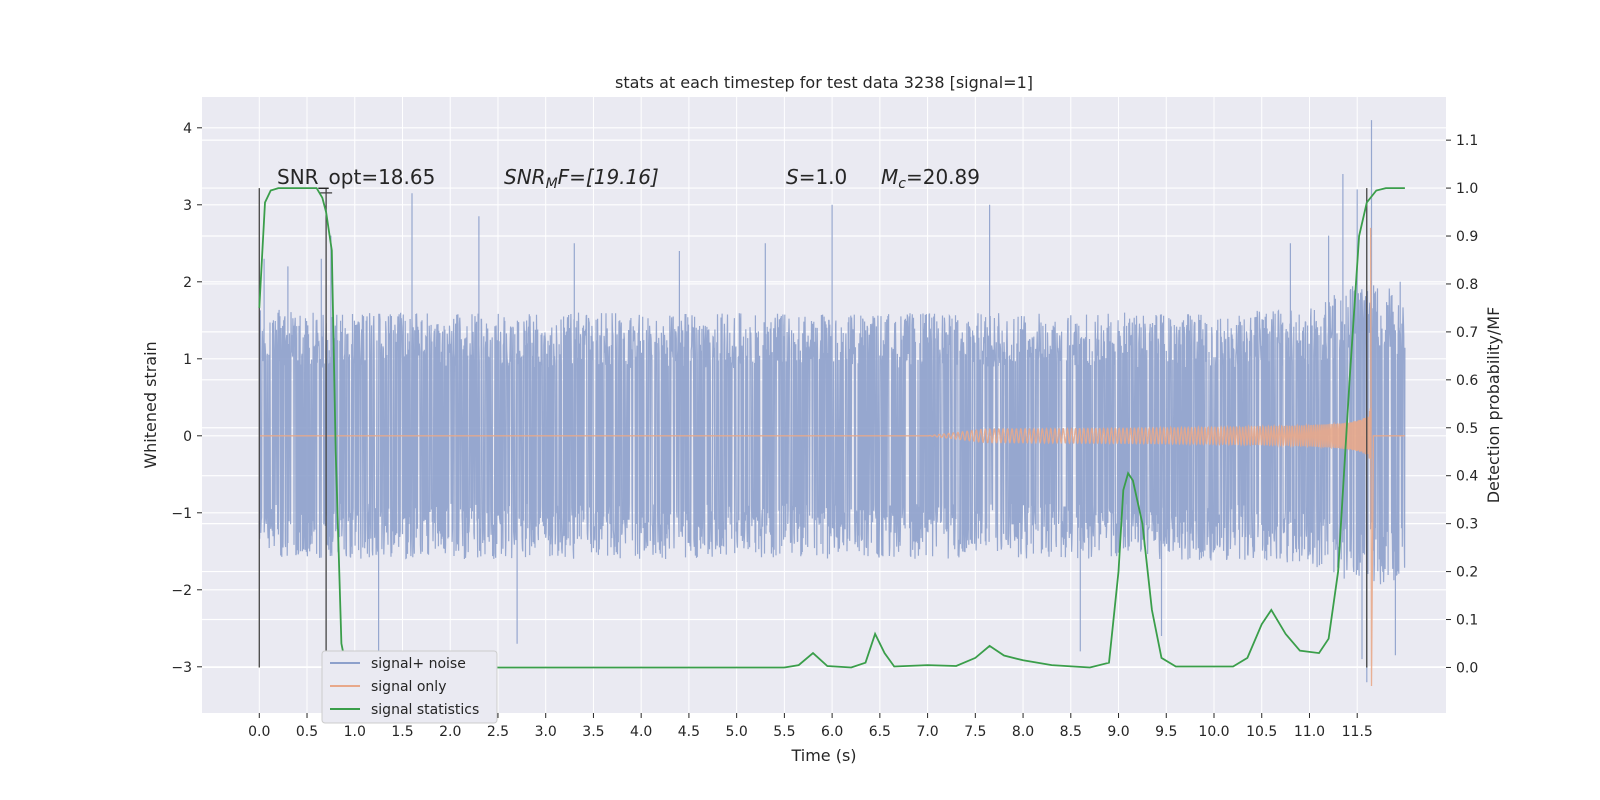 The height and width of the screenshot is (800, 1600). Describe the element at coordinates (1467, 477) in the screenshot. I see `y2-tick-label-7: 0.4` at that location.